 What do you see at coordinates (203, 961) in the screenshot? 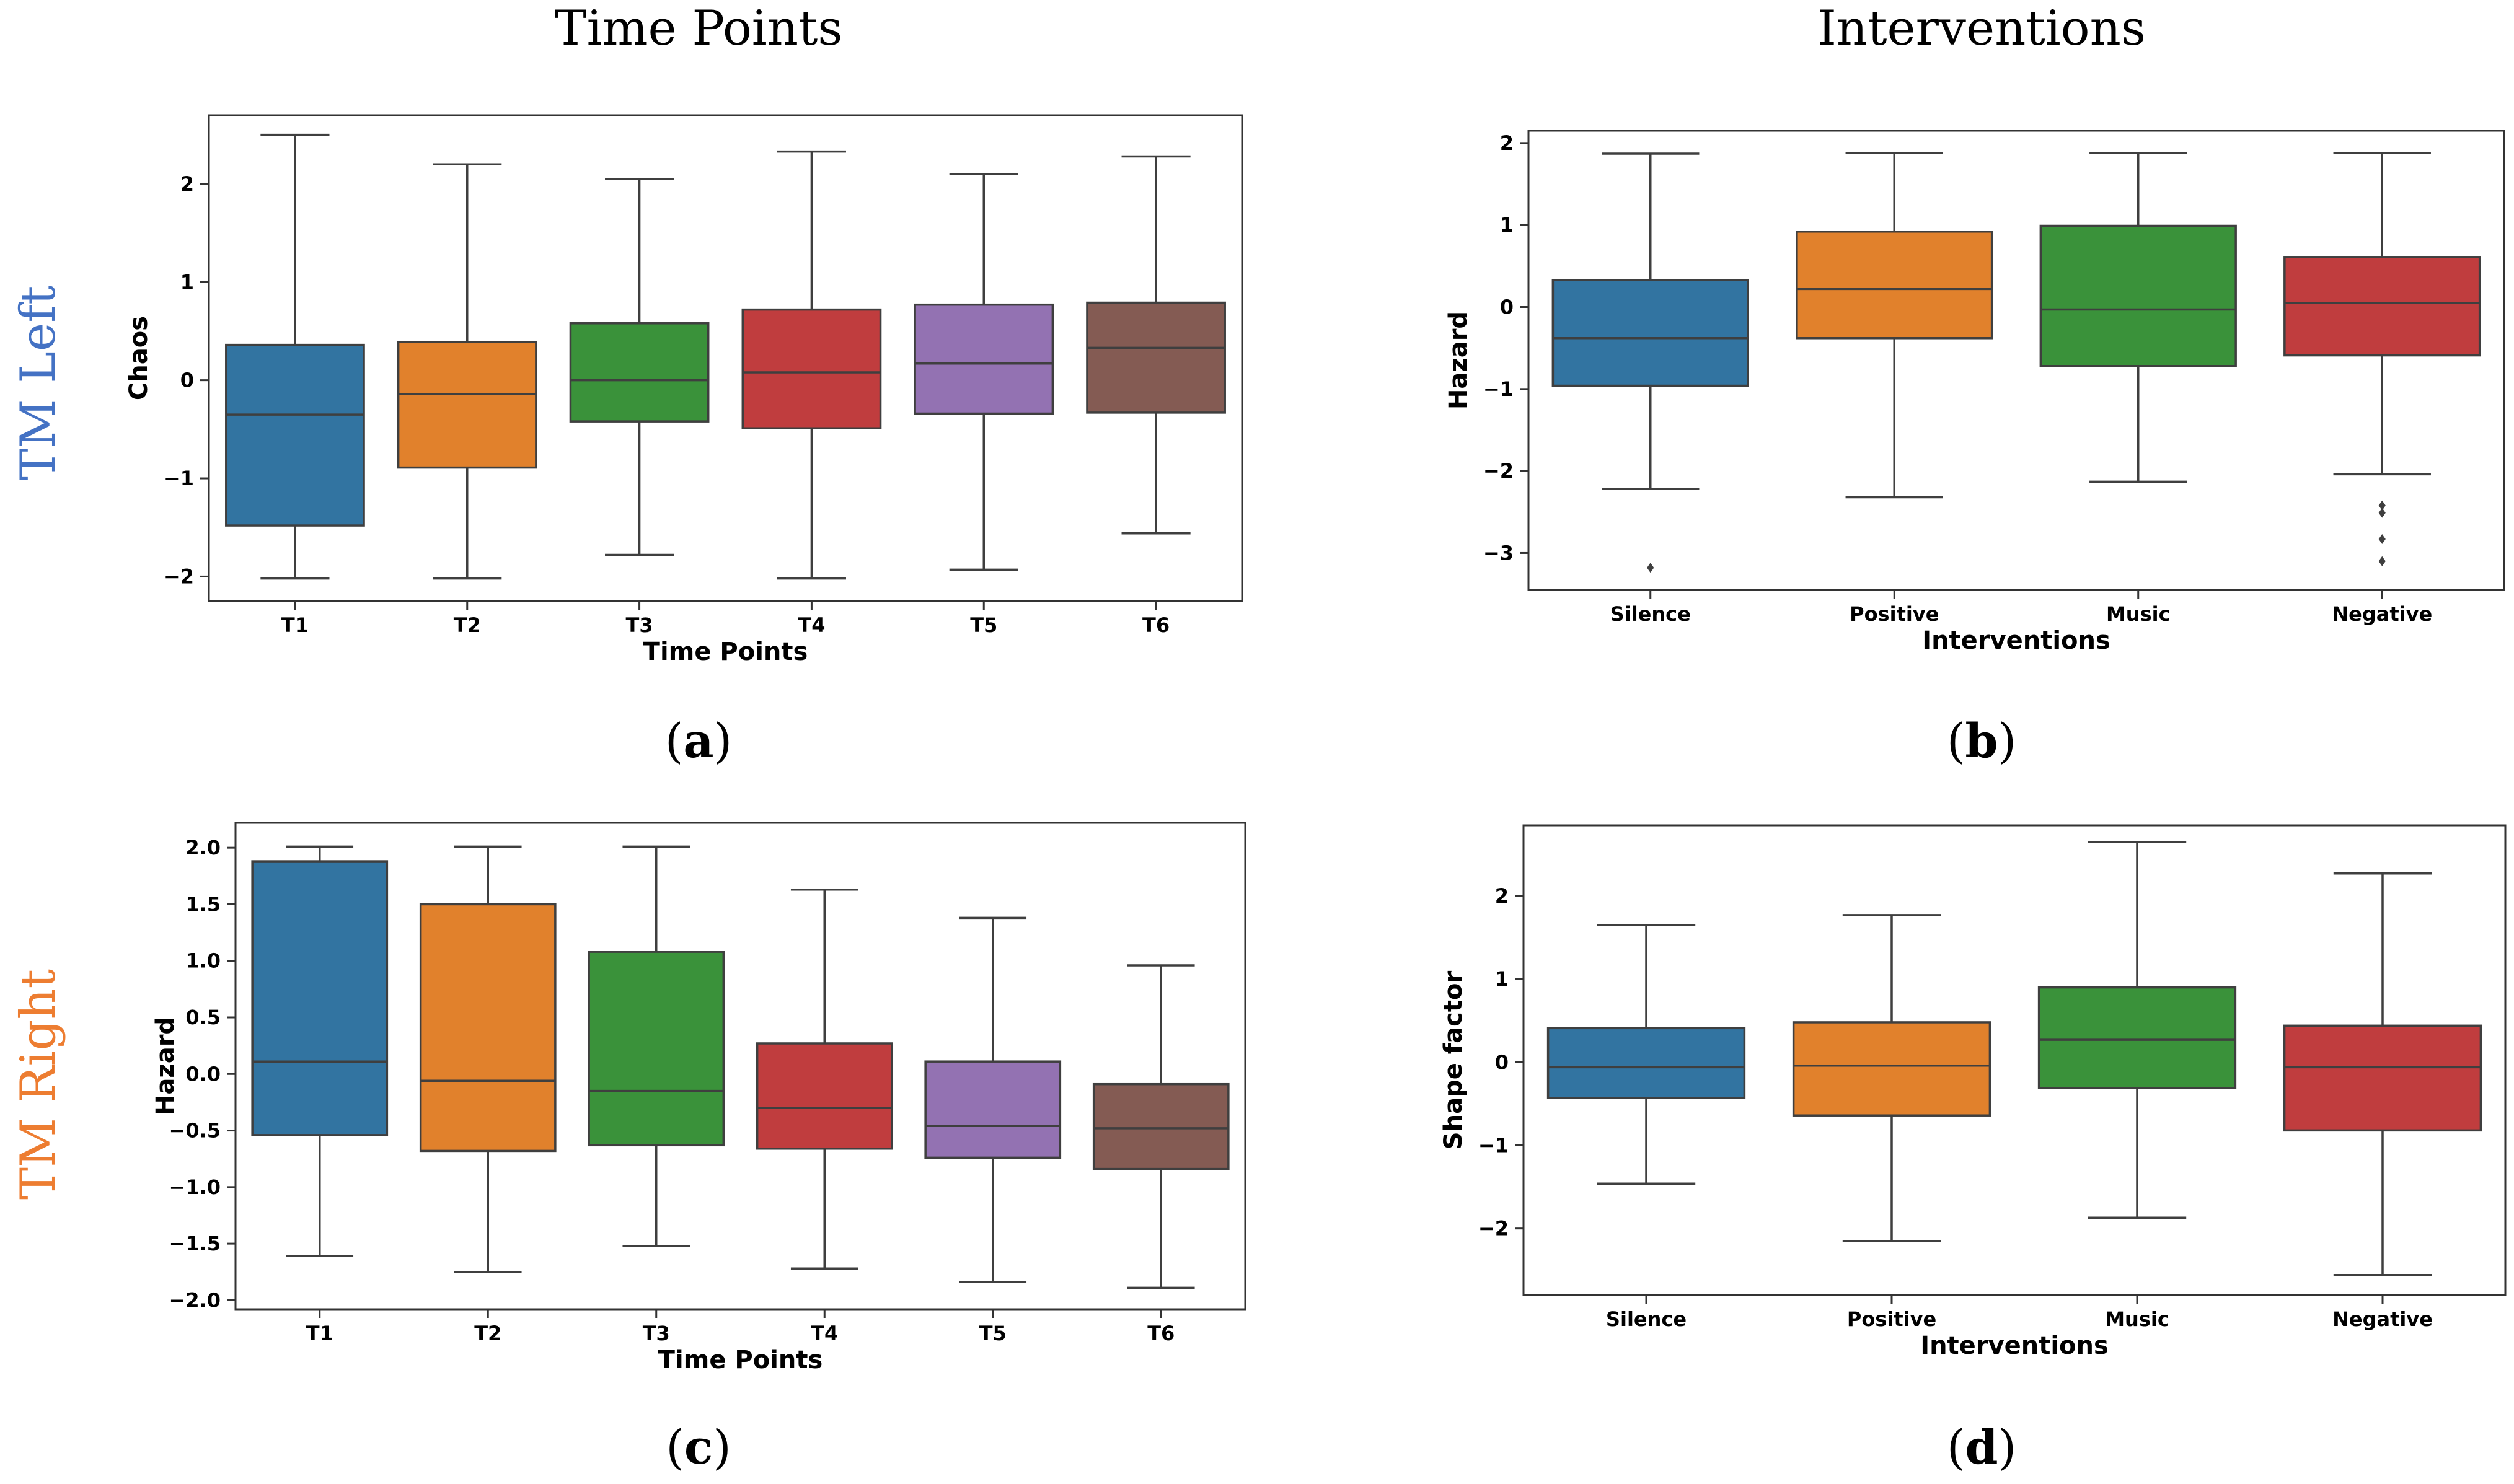
I see `y-tick-label: 1.0` at bounding box center [203, 961].